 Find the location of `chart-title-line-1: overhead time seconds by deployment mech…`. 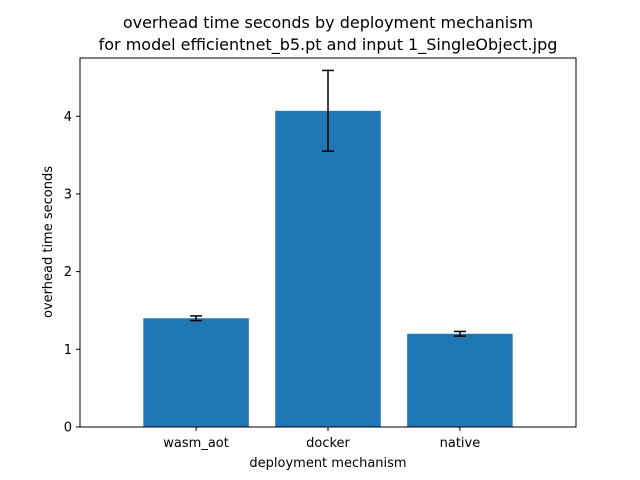

chart-title-line-1: overhead time seconds by deployment mech… is located at coordinates (328, 22).